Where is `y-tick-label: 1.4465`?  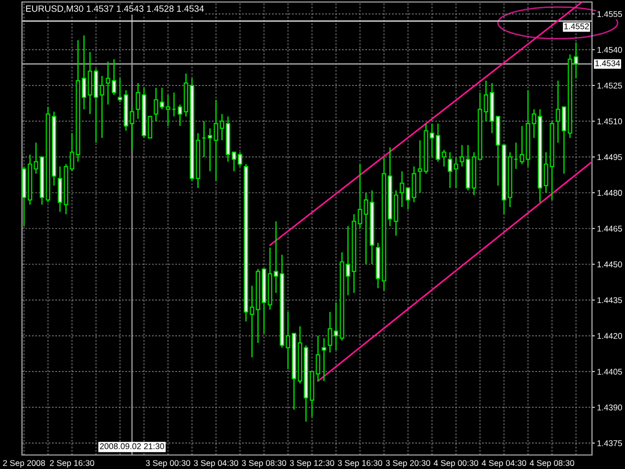 y-tick-label: 1.4465 is located at coordinates (609, 229).